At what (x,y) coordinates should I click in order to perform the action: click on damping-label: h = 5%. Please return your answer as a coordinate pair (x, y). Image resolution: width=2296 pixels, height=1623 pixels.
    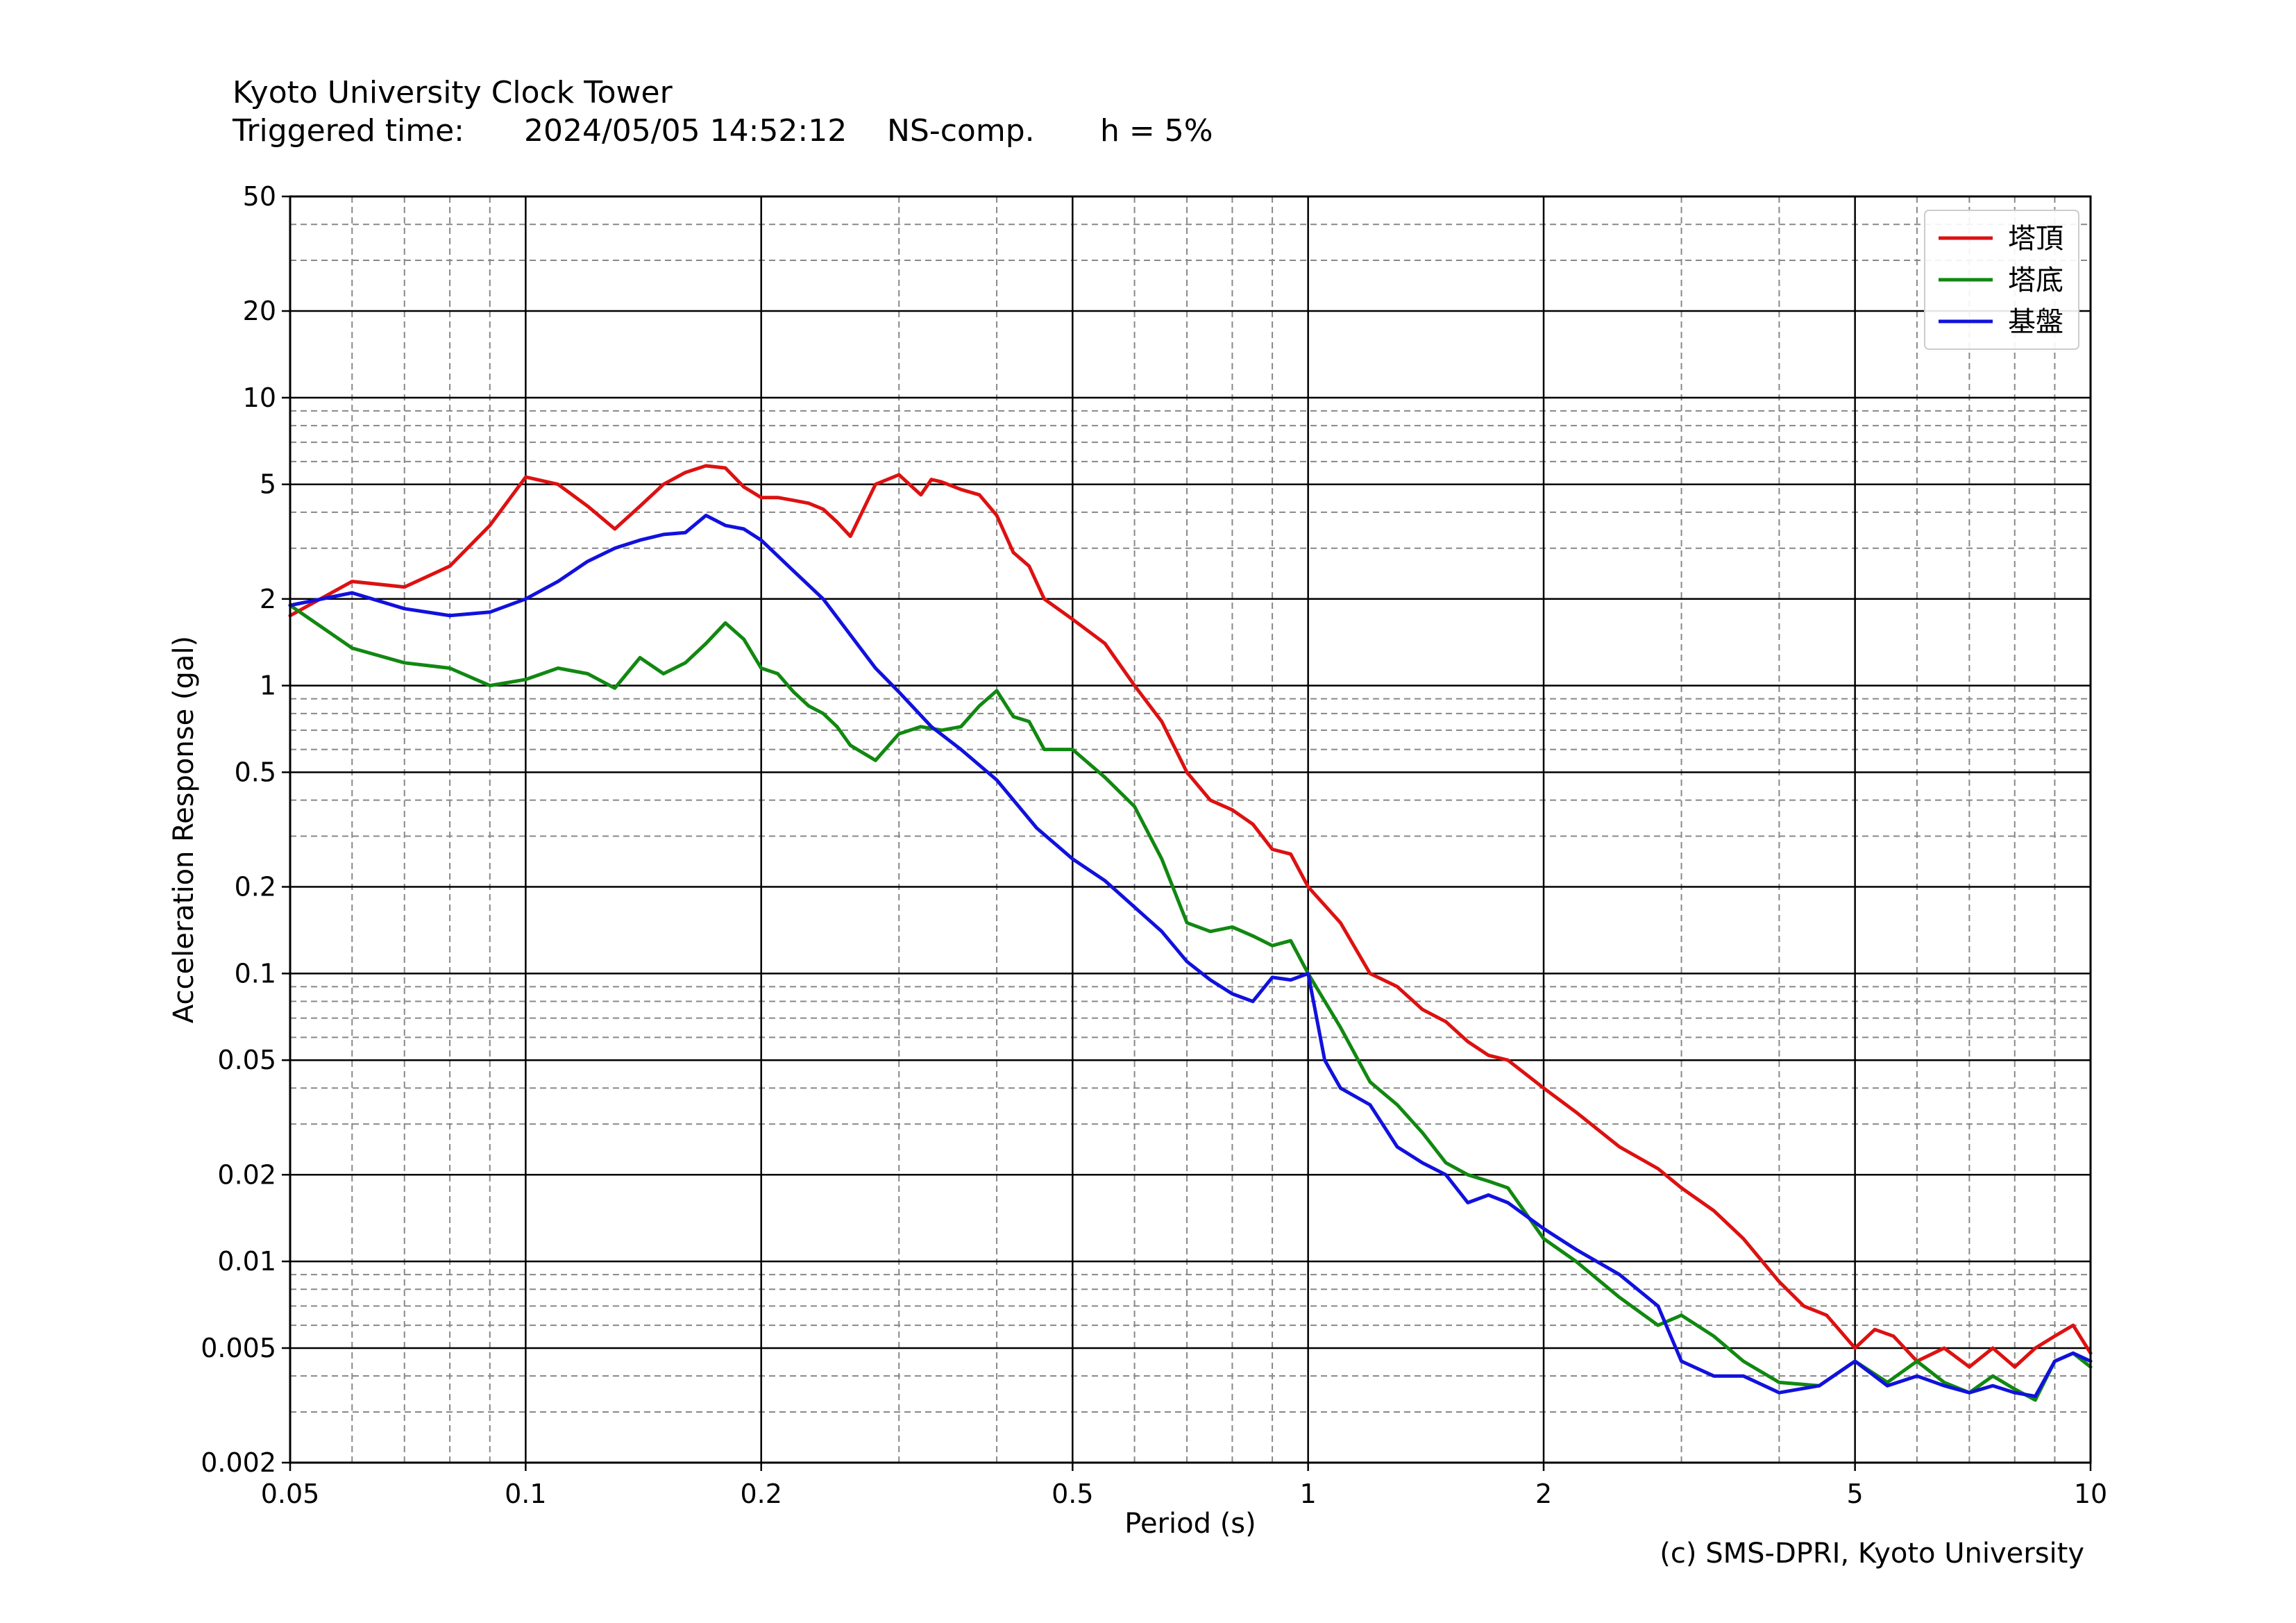
    Looking at the image, I should click on (1157, 131).